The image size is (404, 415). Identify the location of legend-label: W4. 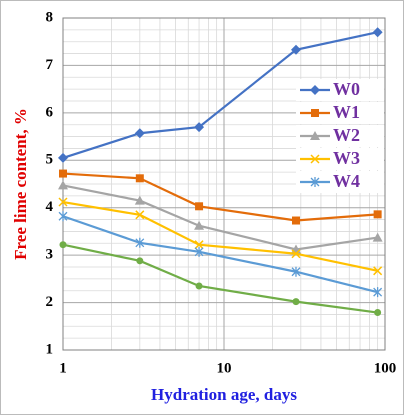
(346, 181).